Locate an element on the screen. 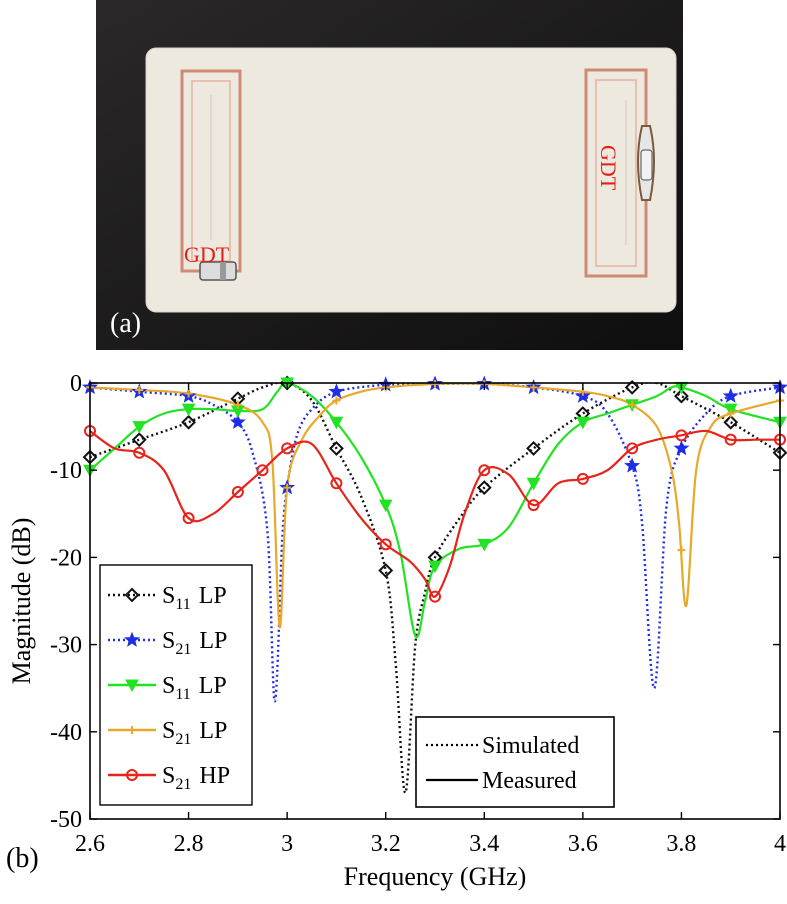 The image size is (787, 904). x-tick-label-2: 3 is located at coordinates (287, 844).